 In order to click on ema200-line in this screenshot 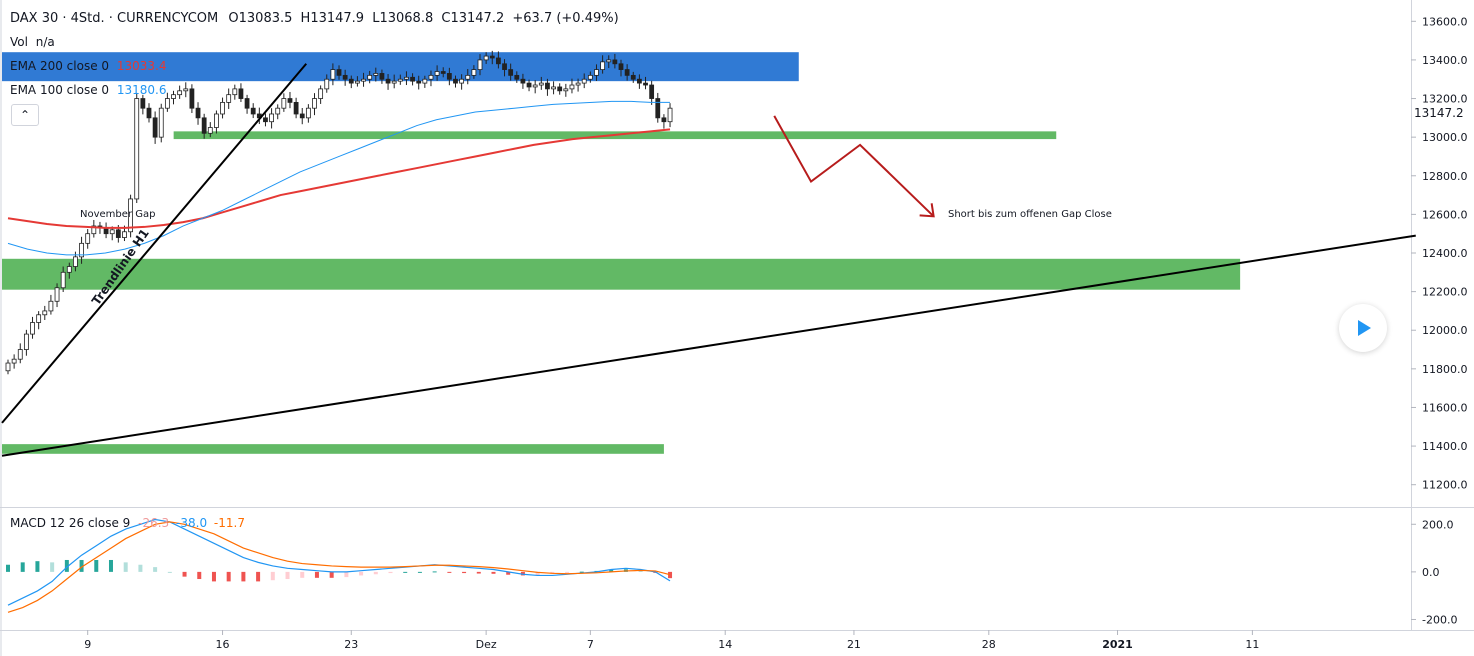, I will do `click(339, 178)`.